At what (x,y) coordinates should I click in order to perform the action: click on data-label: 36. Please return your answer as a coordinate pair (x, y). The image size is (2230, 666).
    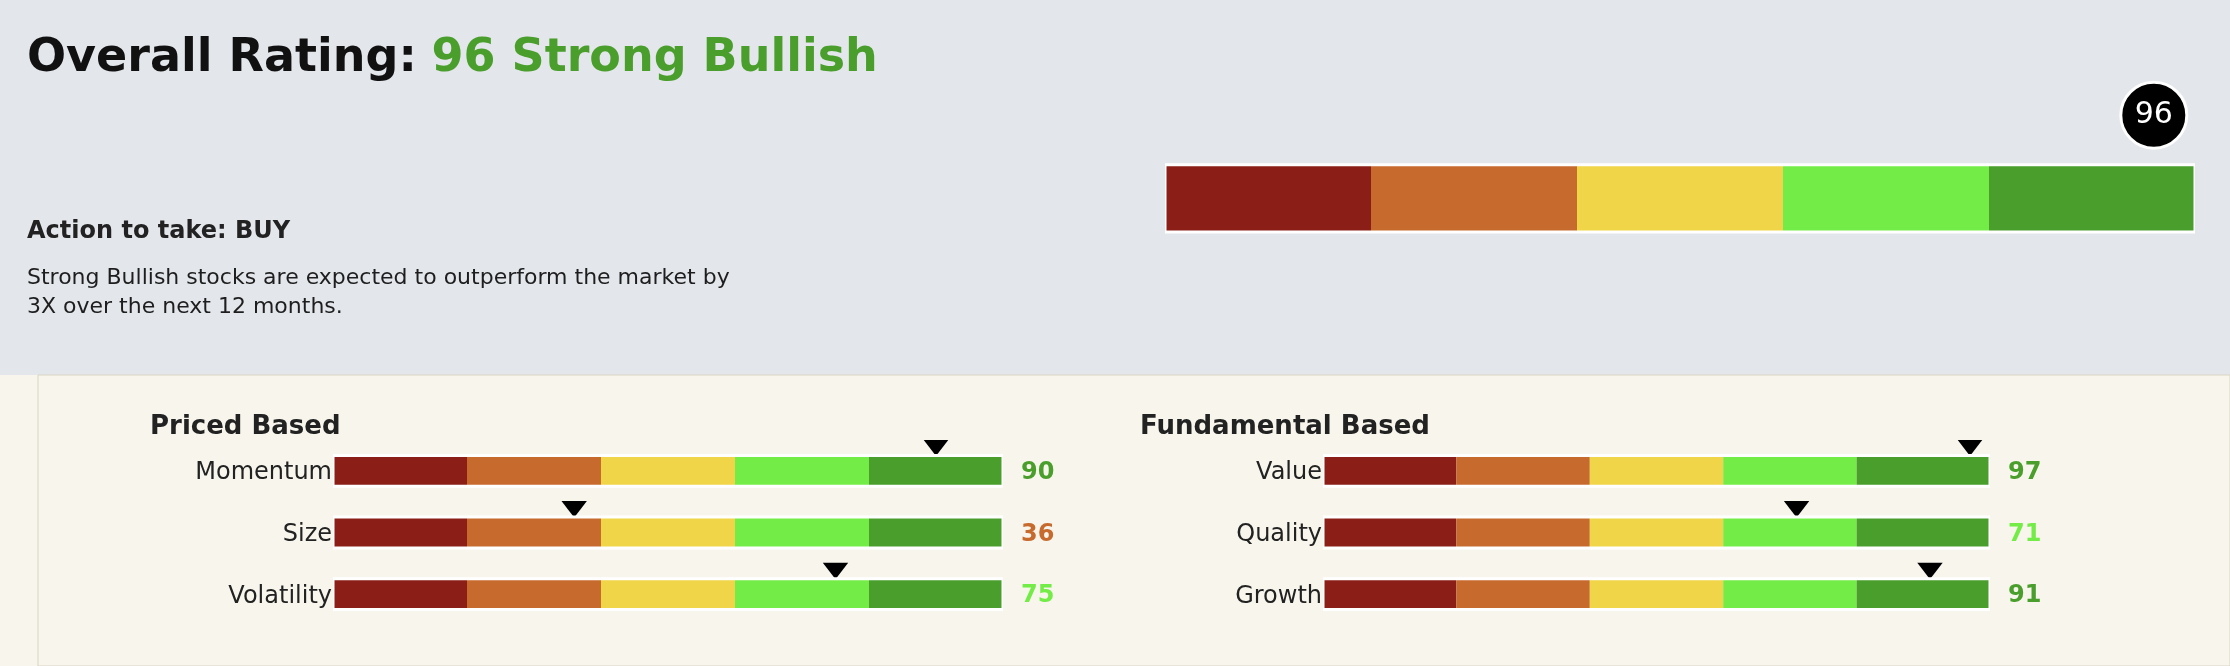
    Looking at the image, I should click on (1038, 533).